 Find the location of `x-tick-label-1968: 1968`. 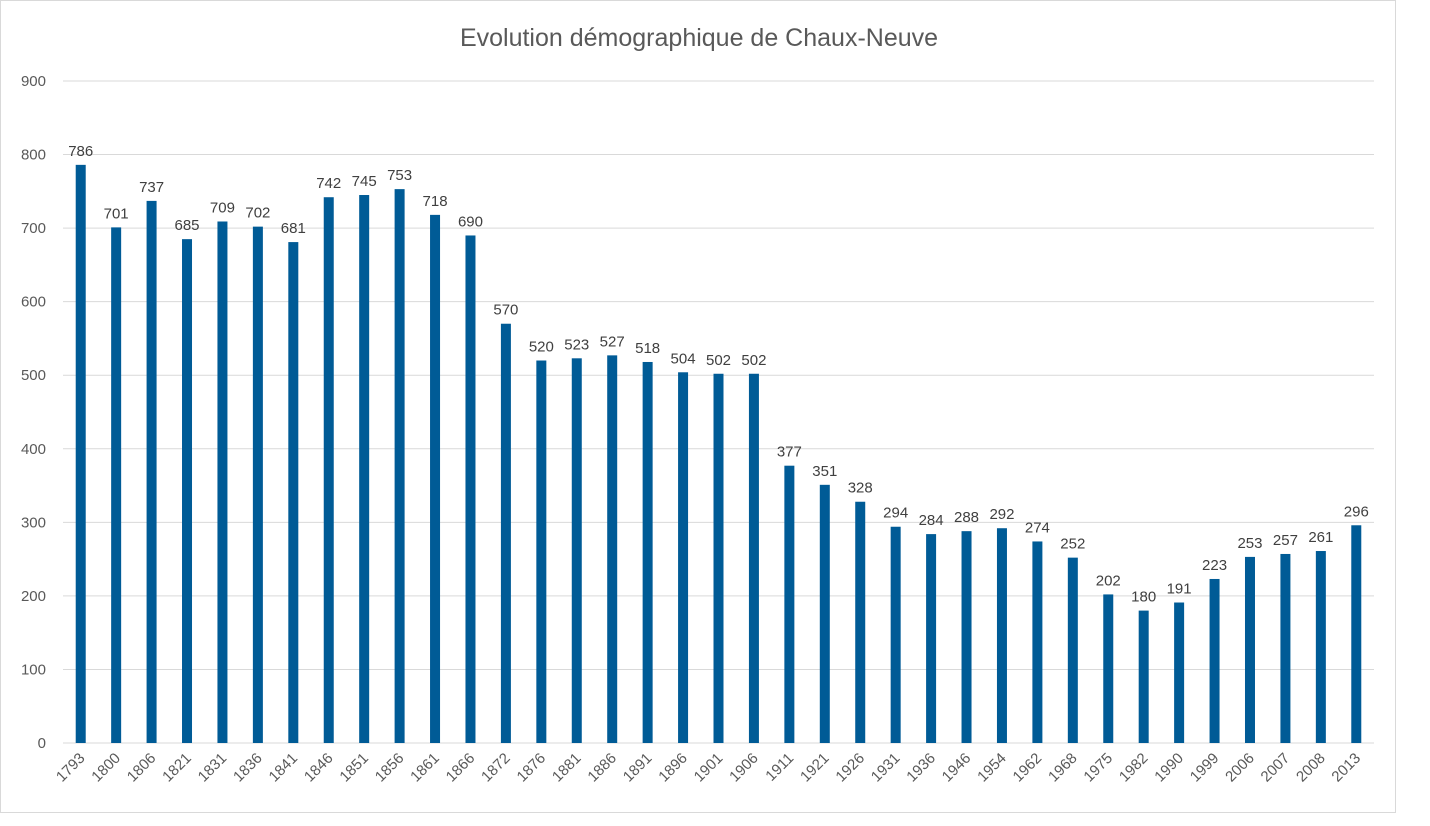

x-tick-label-1968: 1968 is located at coordinates (1063, 768).